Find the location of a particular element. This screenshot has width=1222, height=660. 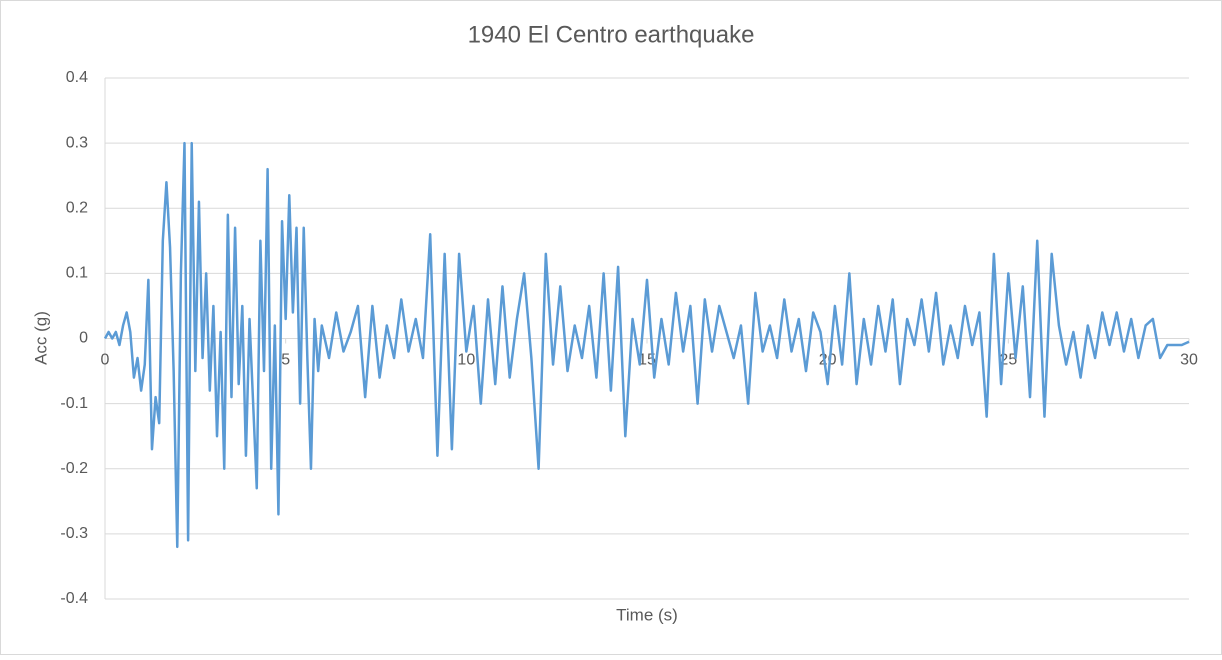

x-tick-label: 20 is located at coordinates (828, 360).